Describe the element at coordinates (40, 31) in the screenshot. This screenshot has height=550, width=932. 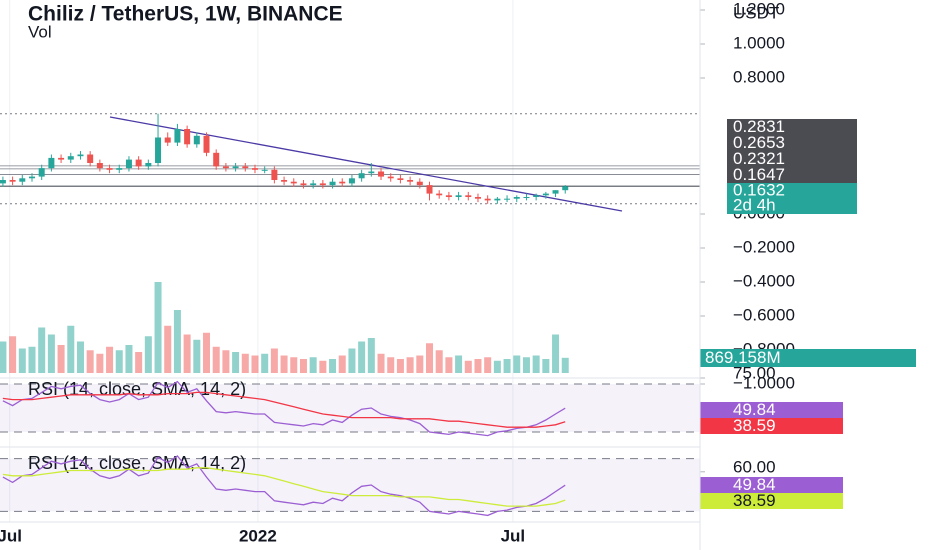
I see `volume-title: Vol` at that location.